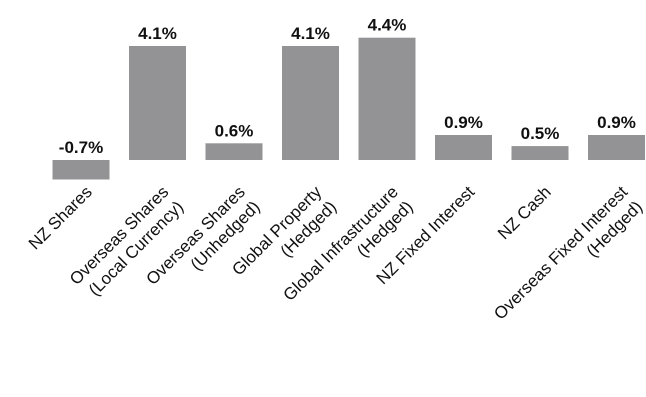 Image resolution: width=646 pixels, height=397 pixels. I want to click on category-label: NZ Cash, so click(524, 212).